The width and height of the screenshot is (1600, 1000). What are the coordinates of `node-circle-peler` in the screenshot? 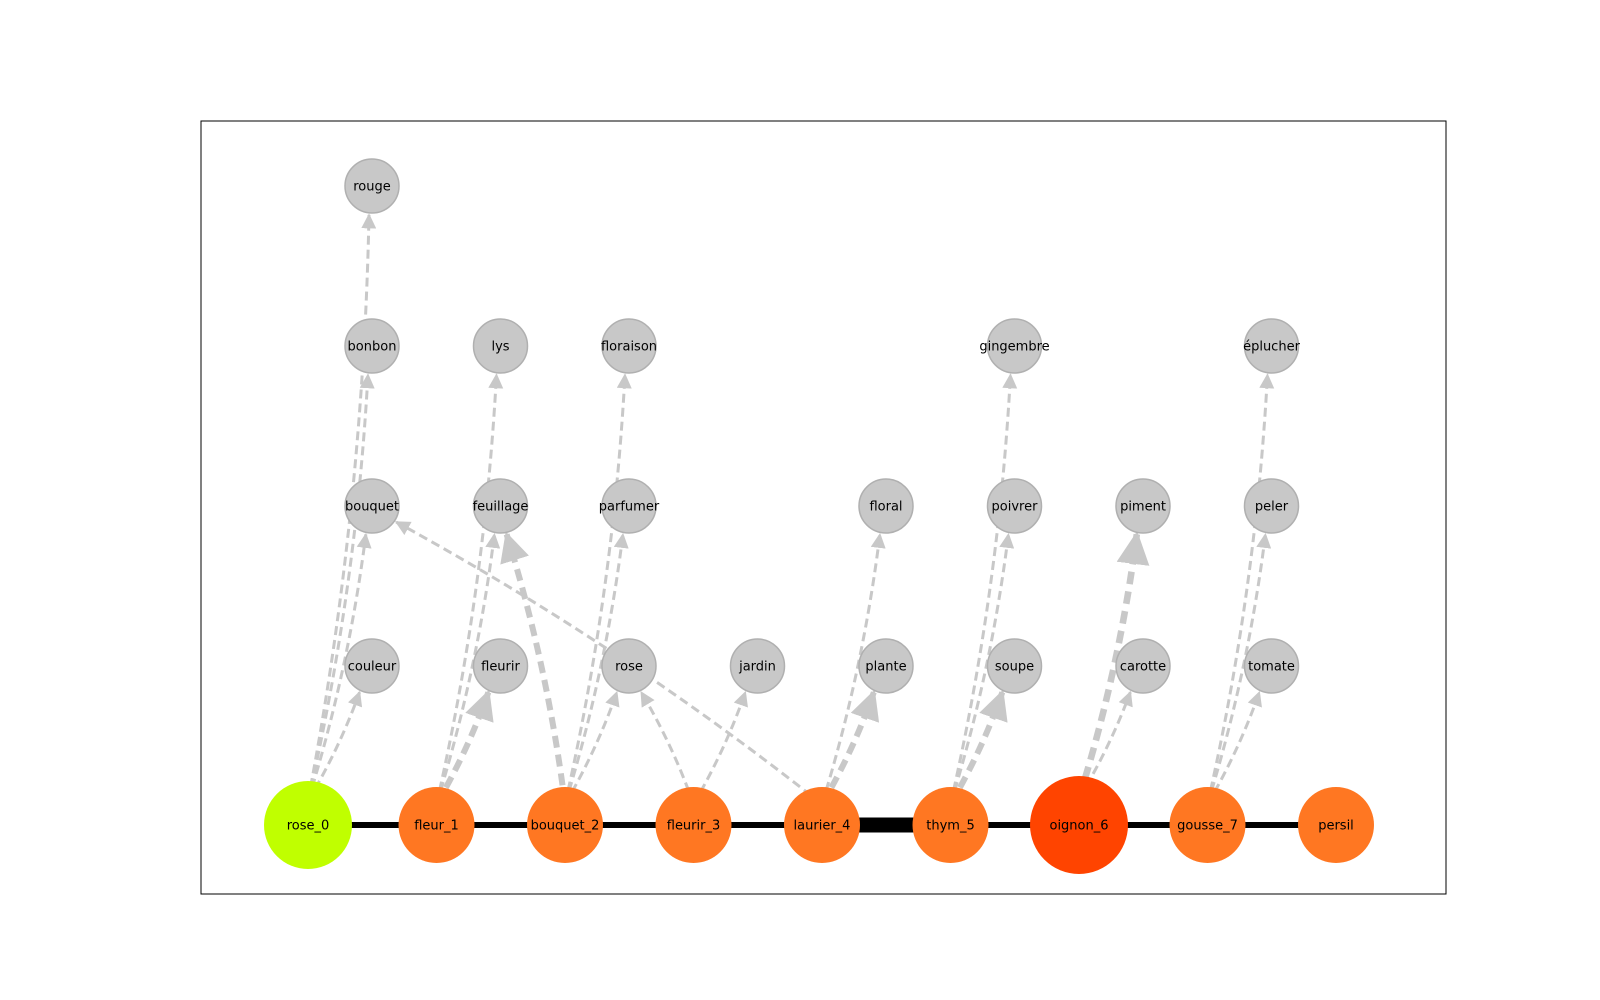 It's located at (1271, 506).